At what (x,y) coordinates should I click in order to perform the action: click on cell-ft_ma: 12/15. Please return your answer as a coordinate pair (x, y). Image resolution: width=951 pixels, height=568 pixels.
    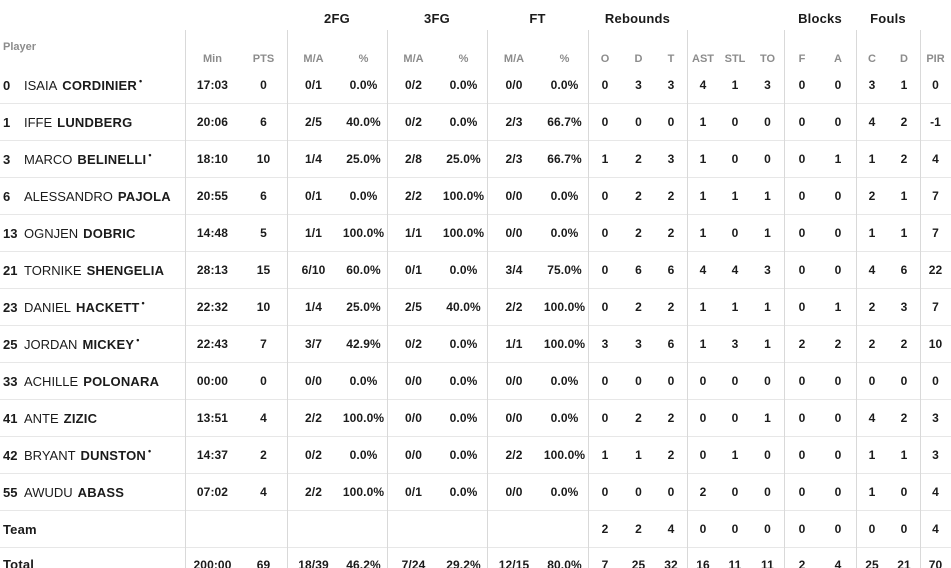
    Looking at the image, I should click on (514, 562).